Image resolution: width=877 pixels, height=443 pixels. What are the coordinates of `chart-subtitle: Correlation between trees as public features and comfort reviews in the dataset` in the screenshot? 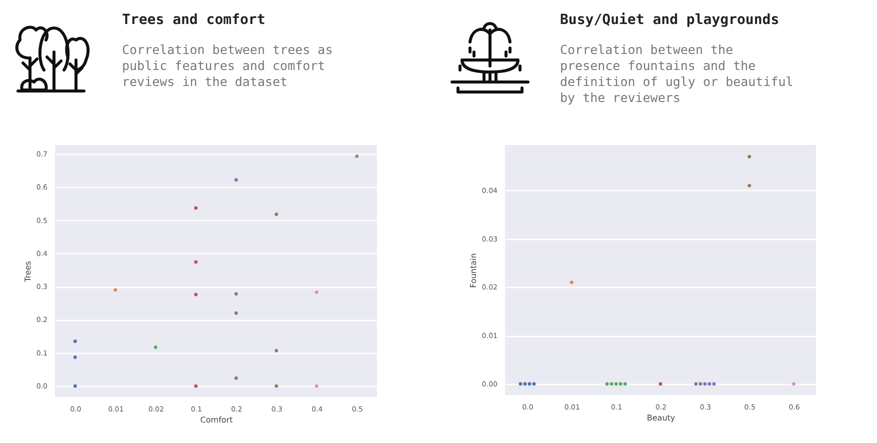 It's located at (228, 66).